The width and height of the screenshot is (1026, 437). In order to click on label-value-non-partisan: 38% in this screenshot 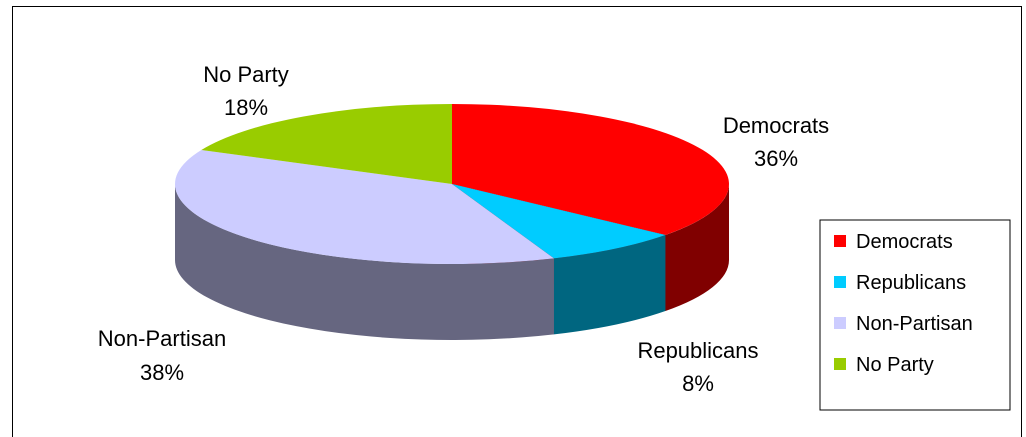, I will do `click(162, 372)`.